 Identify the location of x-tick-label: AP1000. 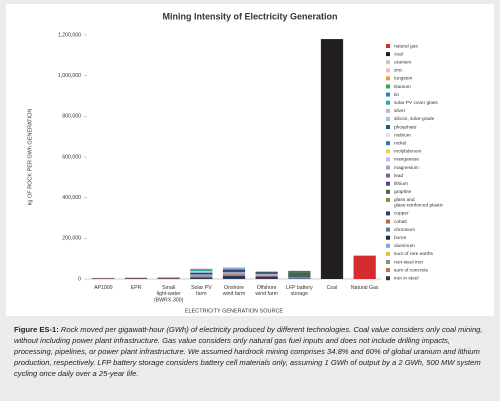
(103, 288).